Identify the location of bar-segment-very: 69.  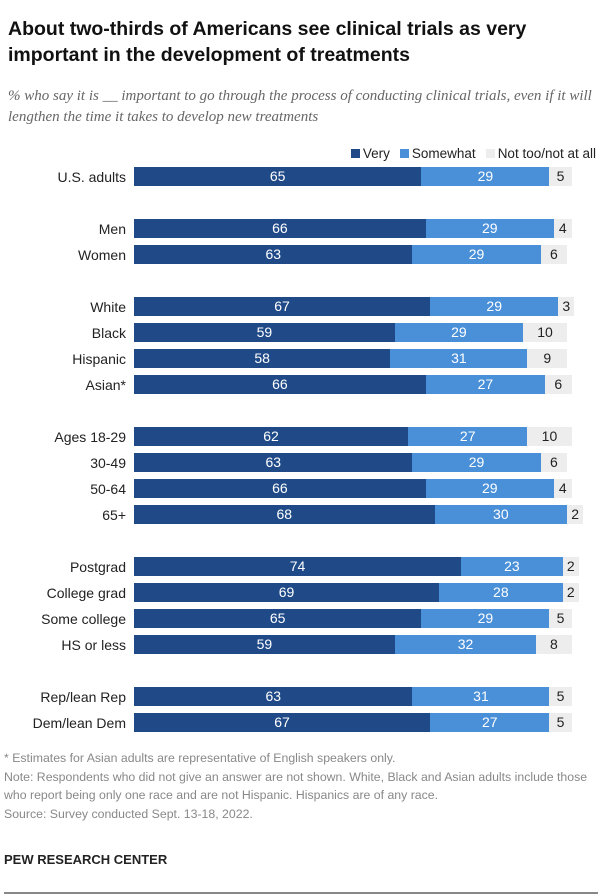
(286, 592).